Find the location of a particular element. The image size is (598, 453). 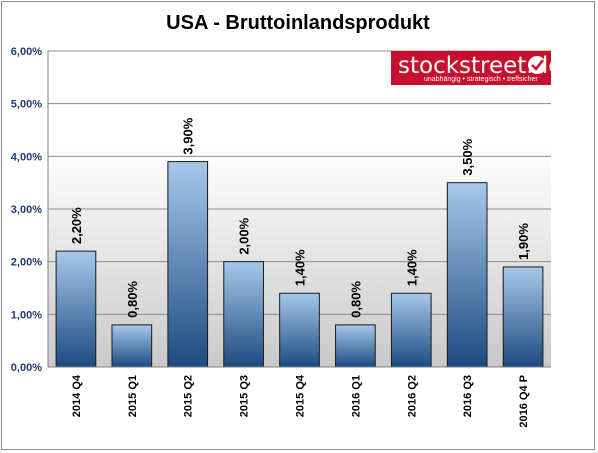

x-category-label: 2016 Q1 is located at coordinates (356, 396).